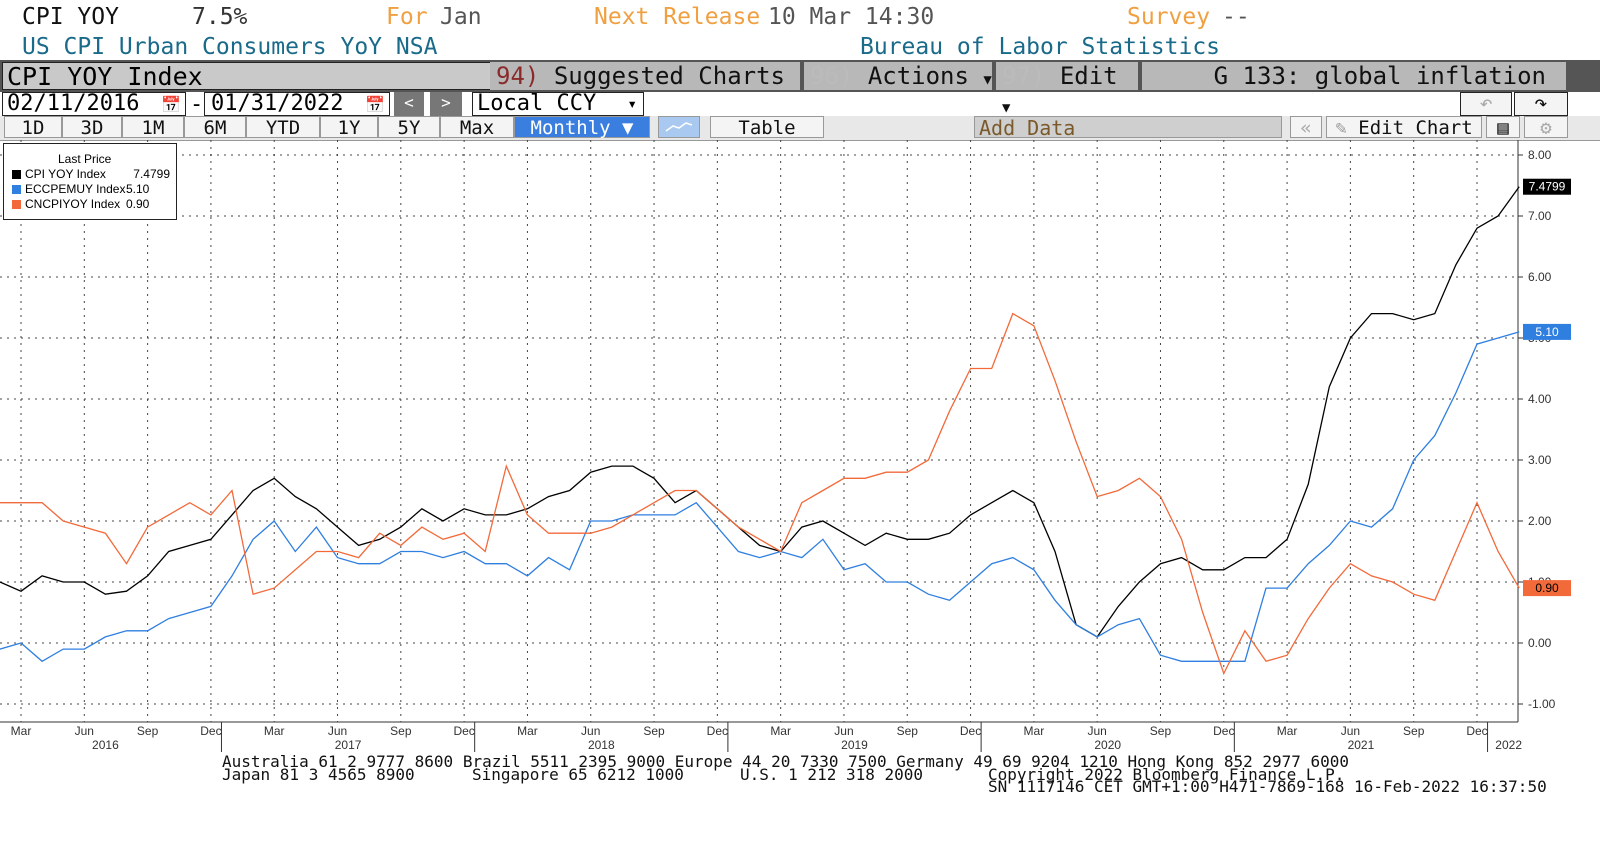  Describe the element at coordinates (1341, 128) in the screenshot. I see `pencil-icon: ✎` at that location.